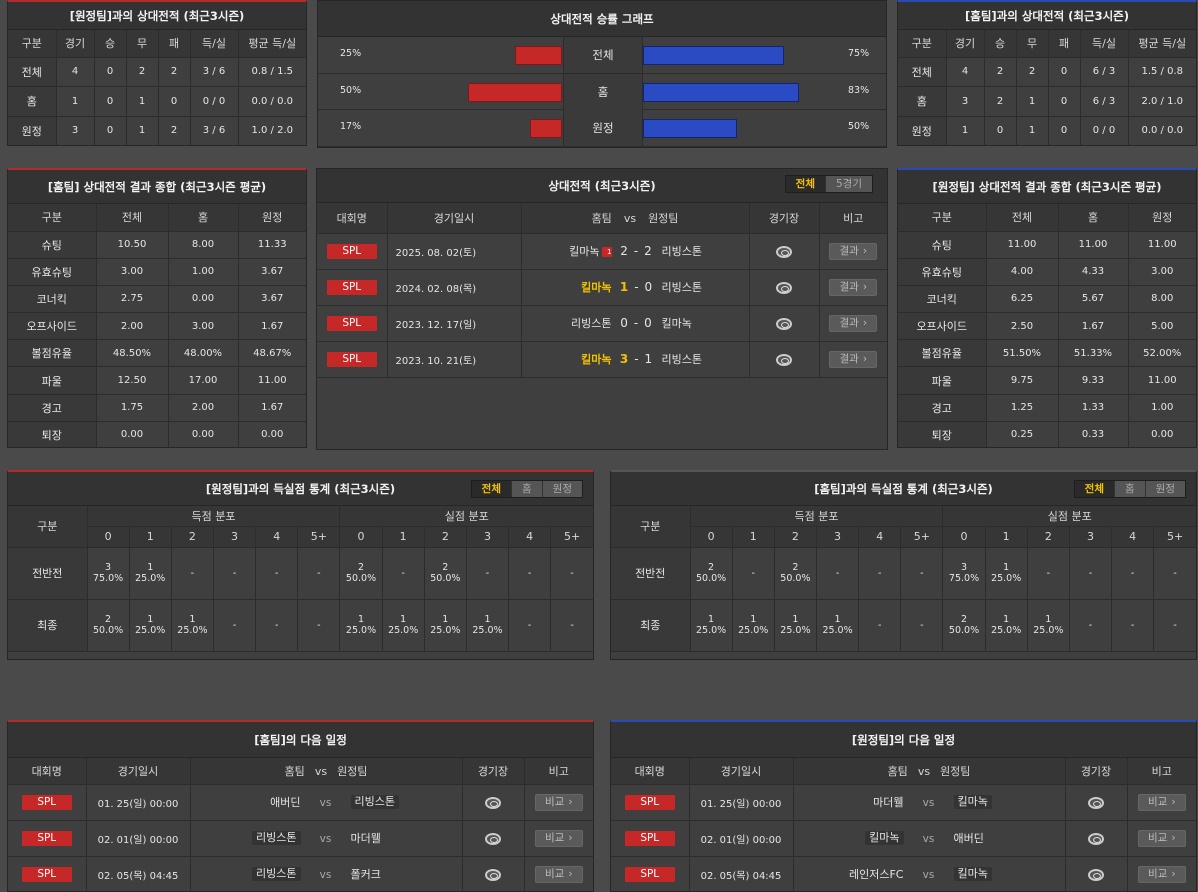 This screenshot has height=892, width=1198. What do you see at coordinates (192, 573) in the screenshot?
I see `goal-cell: -` at bounding box center [192, 573].